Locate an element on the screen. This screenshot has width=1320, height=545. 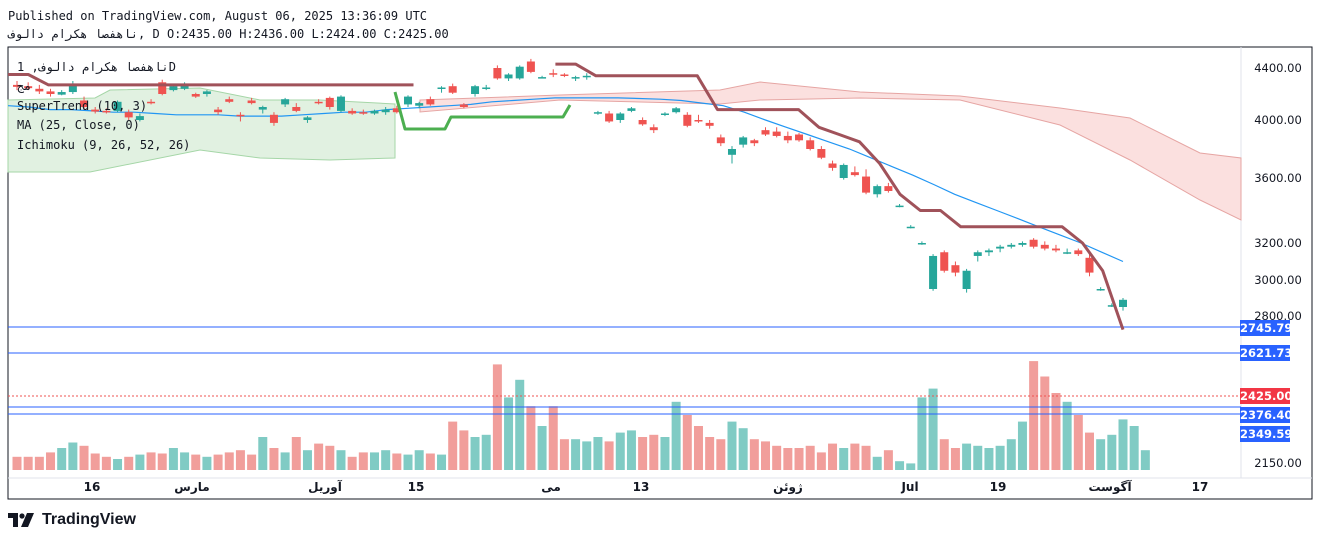
price-tag-current: 2425.00 is located at coordinates (1266, 396).